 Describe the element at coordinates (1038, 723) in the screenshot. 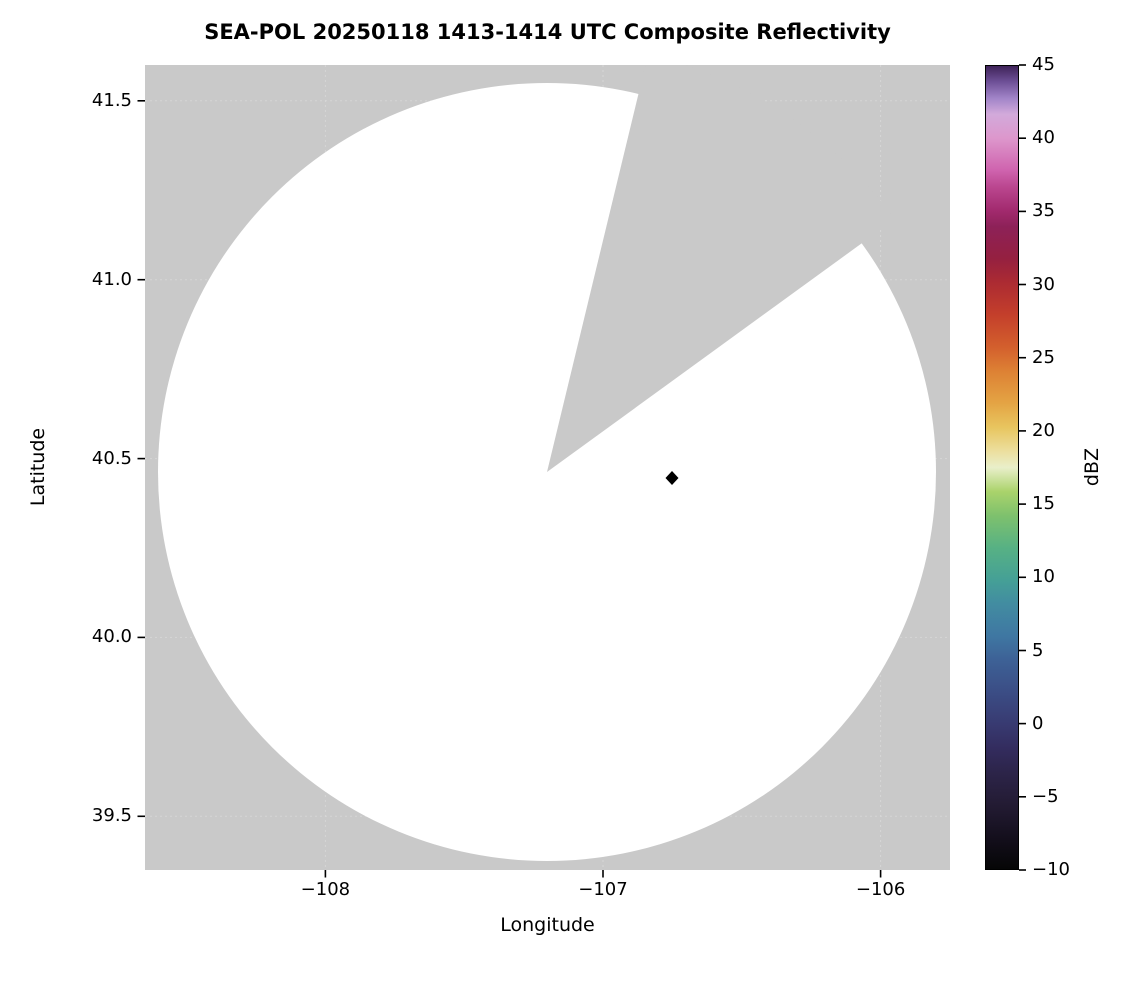

I see `colorbar-tick-label: 0` at that location.